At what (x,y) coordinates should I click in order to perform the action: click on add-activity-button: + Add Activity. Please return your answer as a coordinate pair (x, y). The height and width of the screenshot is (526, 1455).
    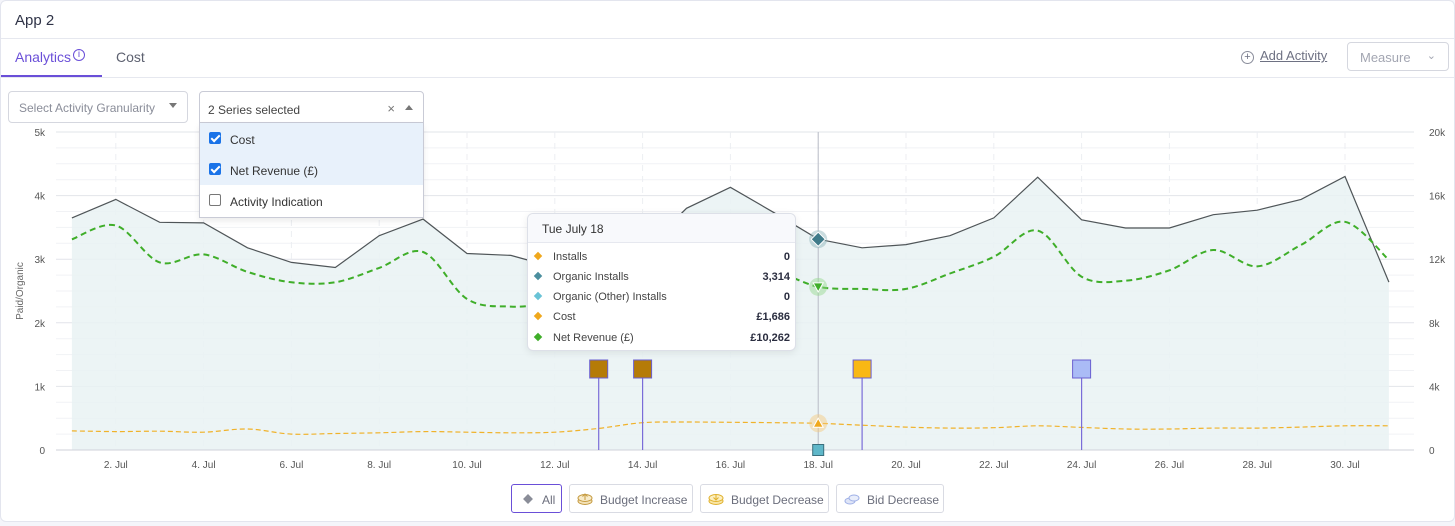
    Looking at the image, I should click on (1284, 56).